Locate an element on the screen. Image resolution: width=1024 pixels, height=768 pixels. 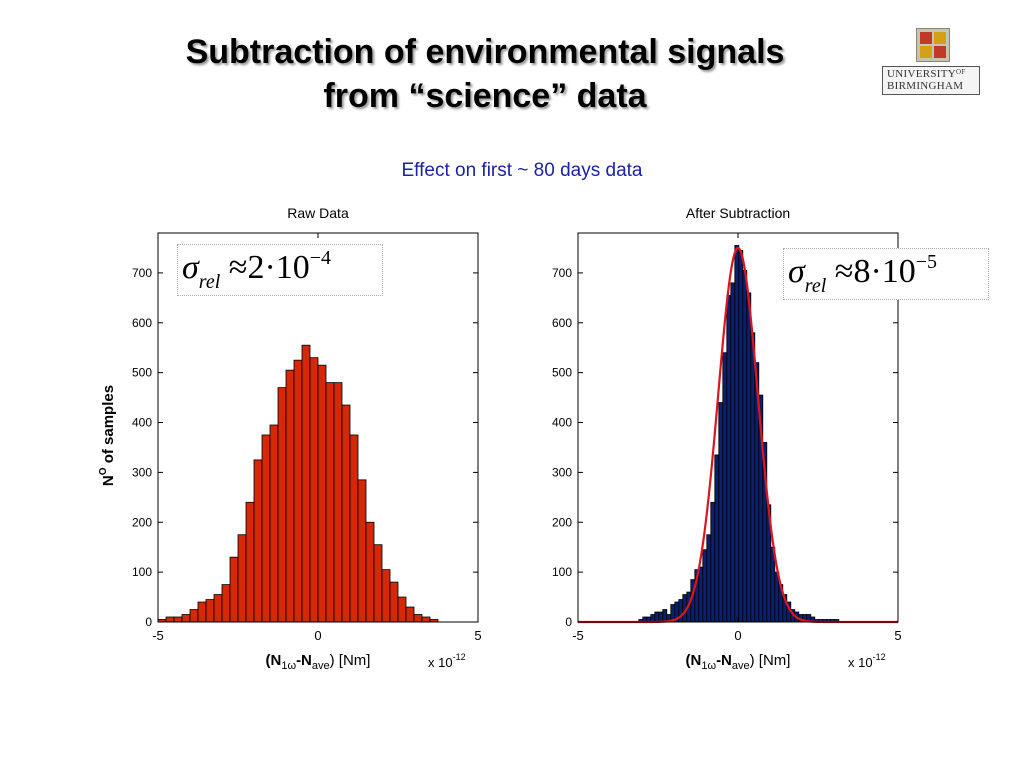
sub-chart-title: After Subtraction is located at coordinates (738, 213).